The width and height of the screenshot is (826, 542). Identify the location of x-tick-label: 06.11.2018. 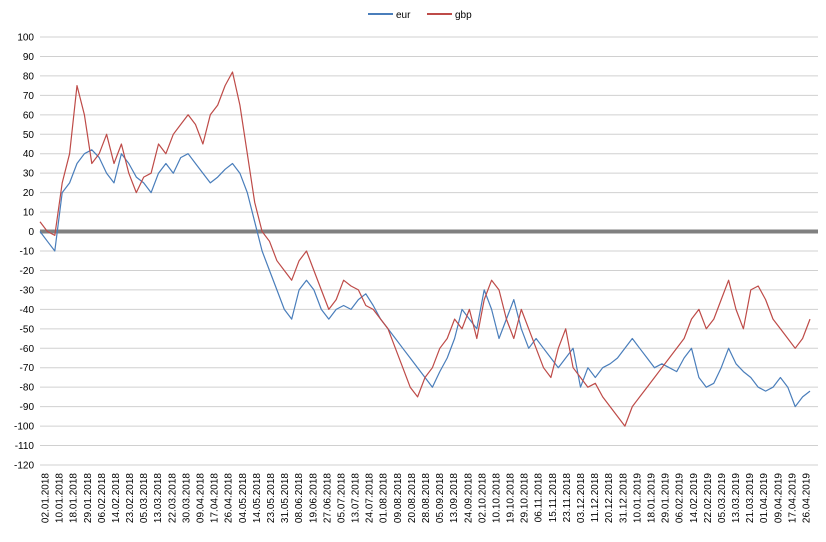
(539, 498).